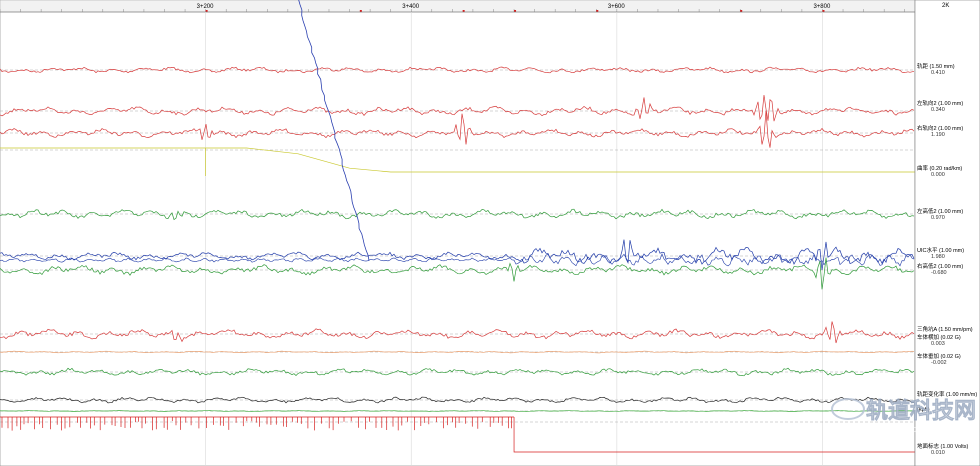 The image size is (980, 466). Describe the element at coordinates (945, 329) in the screenshot. I see `legend-label: 三角坑A (1.50 mm/pm)` at that location.